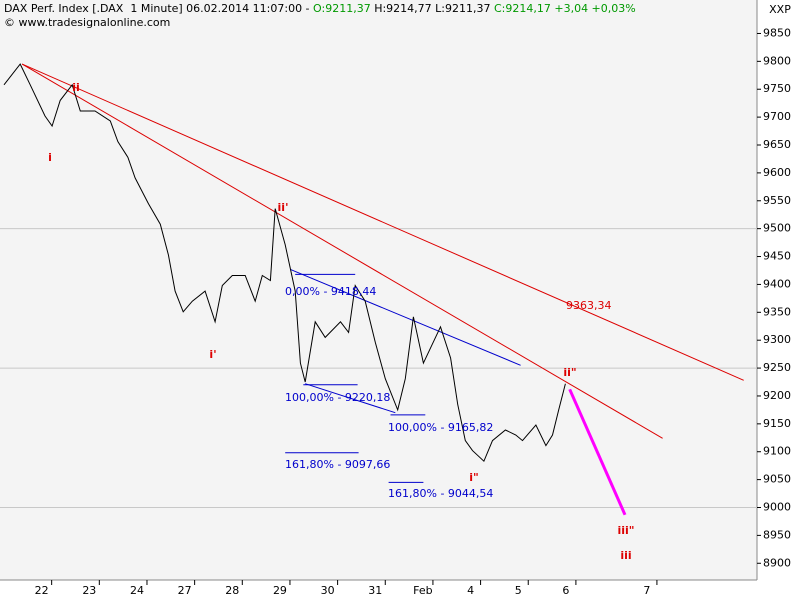 This screenshot has width=800, height=600. I want to click on x-tick-label: 5, so click(518, 590).